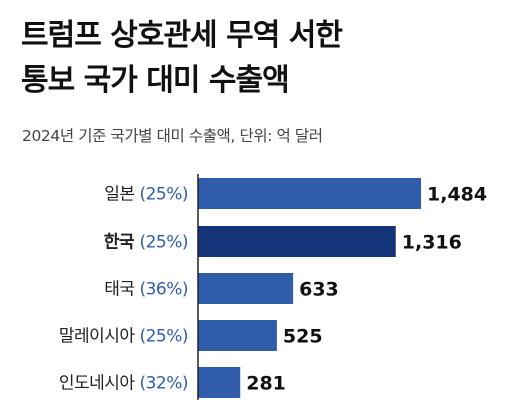  Describe the element at coordinates (99, 384) in the screenshot. I see `category-name-4: 인도네시아` at that location.